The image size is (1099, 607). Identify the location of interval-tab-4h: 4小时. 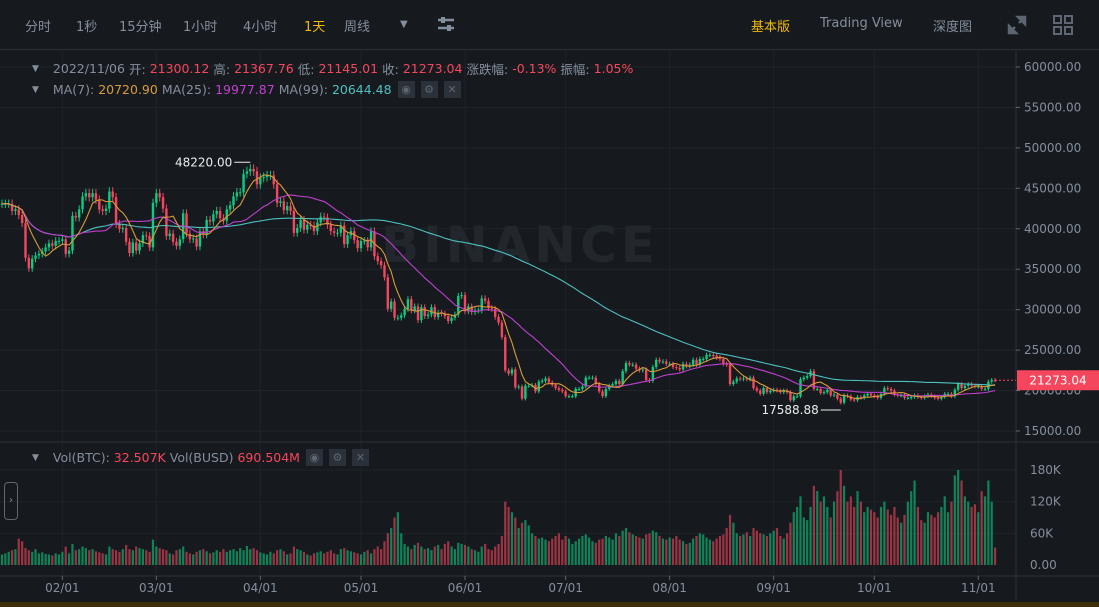
(260, 27).